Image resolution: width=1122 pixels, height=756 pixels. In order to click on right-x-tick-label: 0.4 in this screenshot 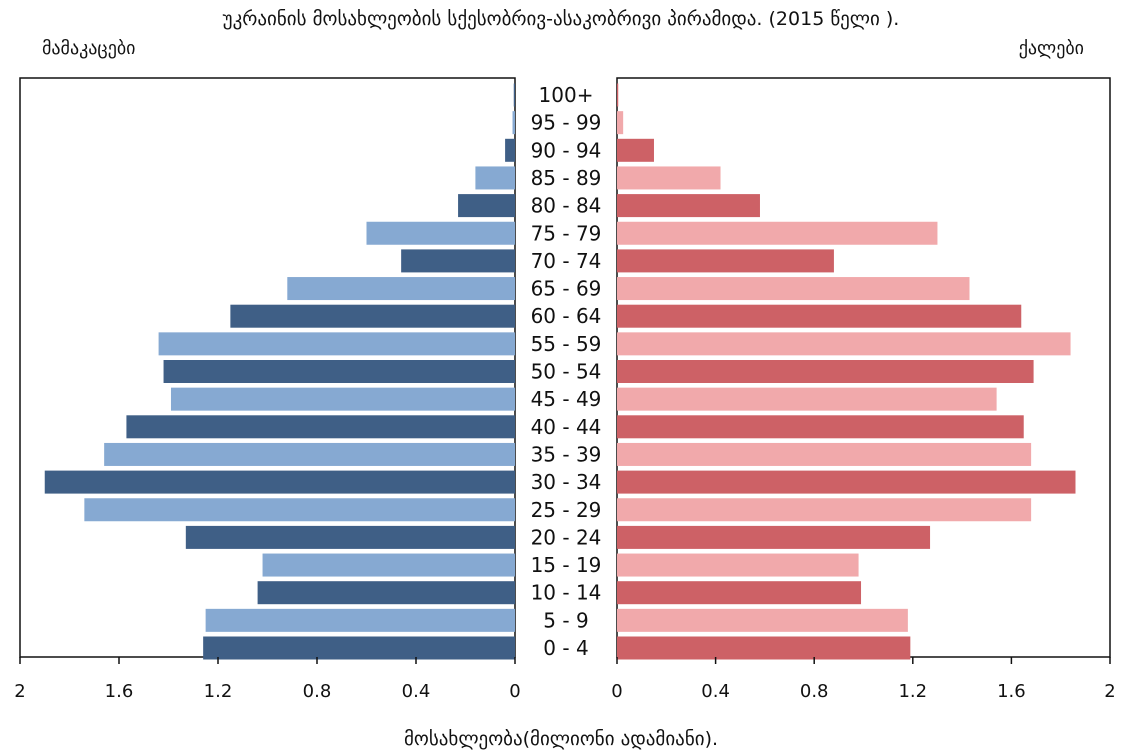, I will do `click(715, 691)`.